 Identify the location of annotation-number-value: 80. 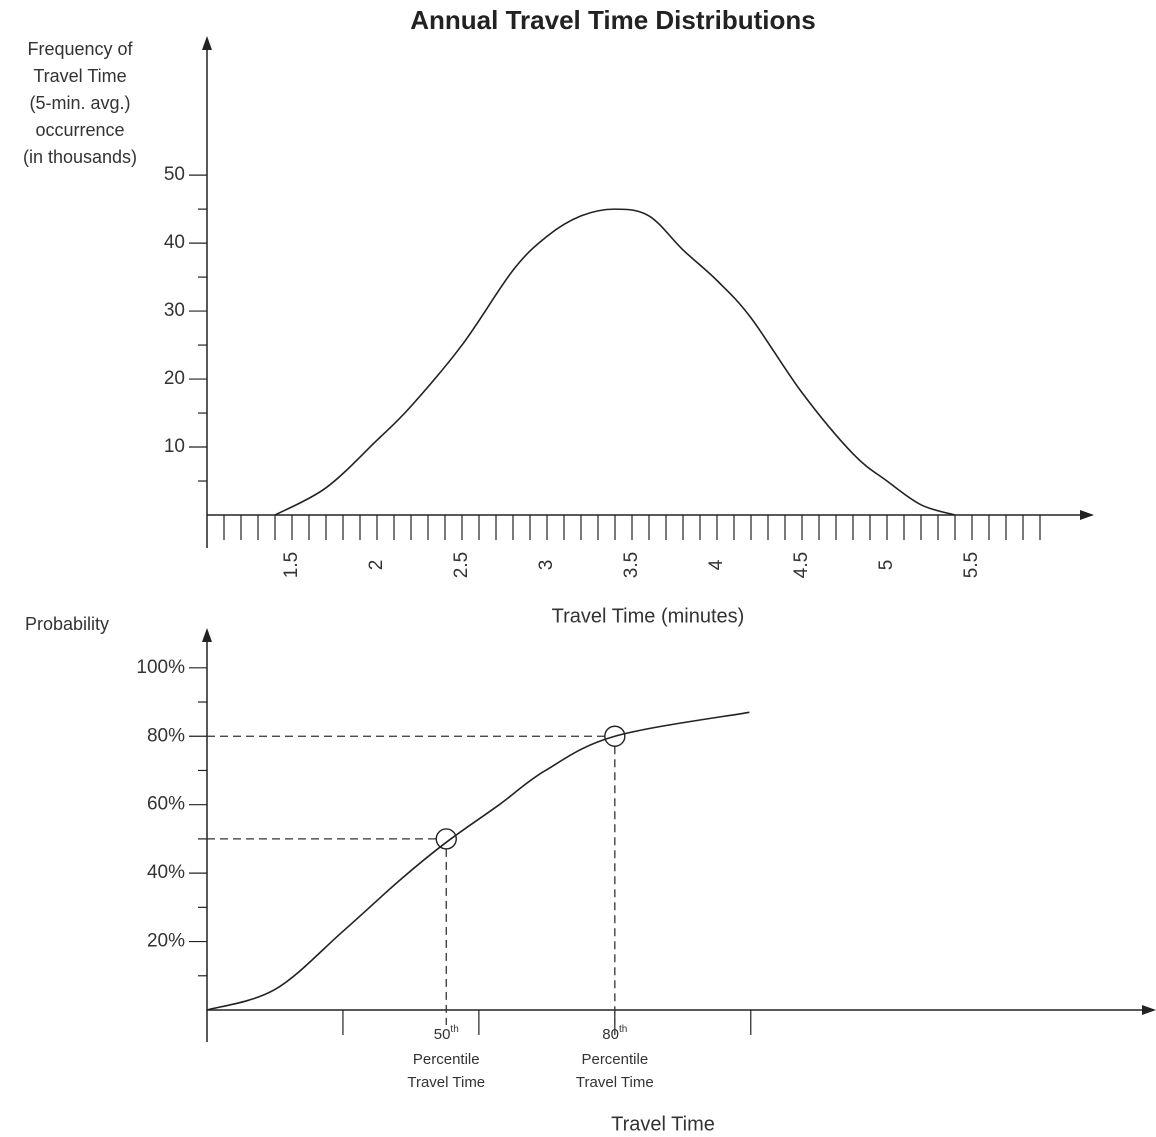
(610, 1034).